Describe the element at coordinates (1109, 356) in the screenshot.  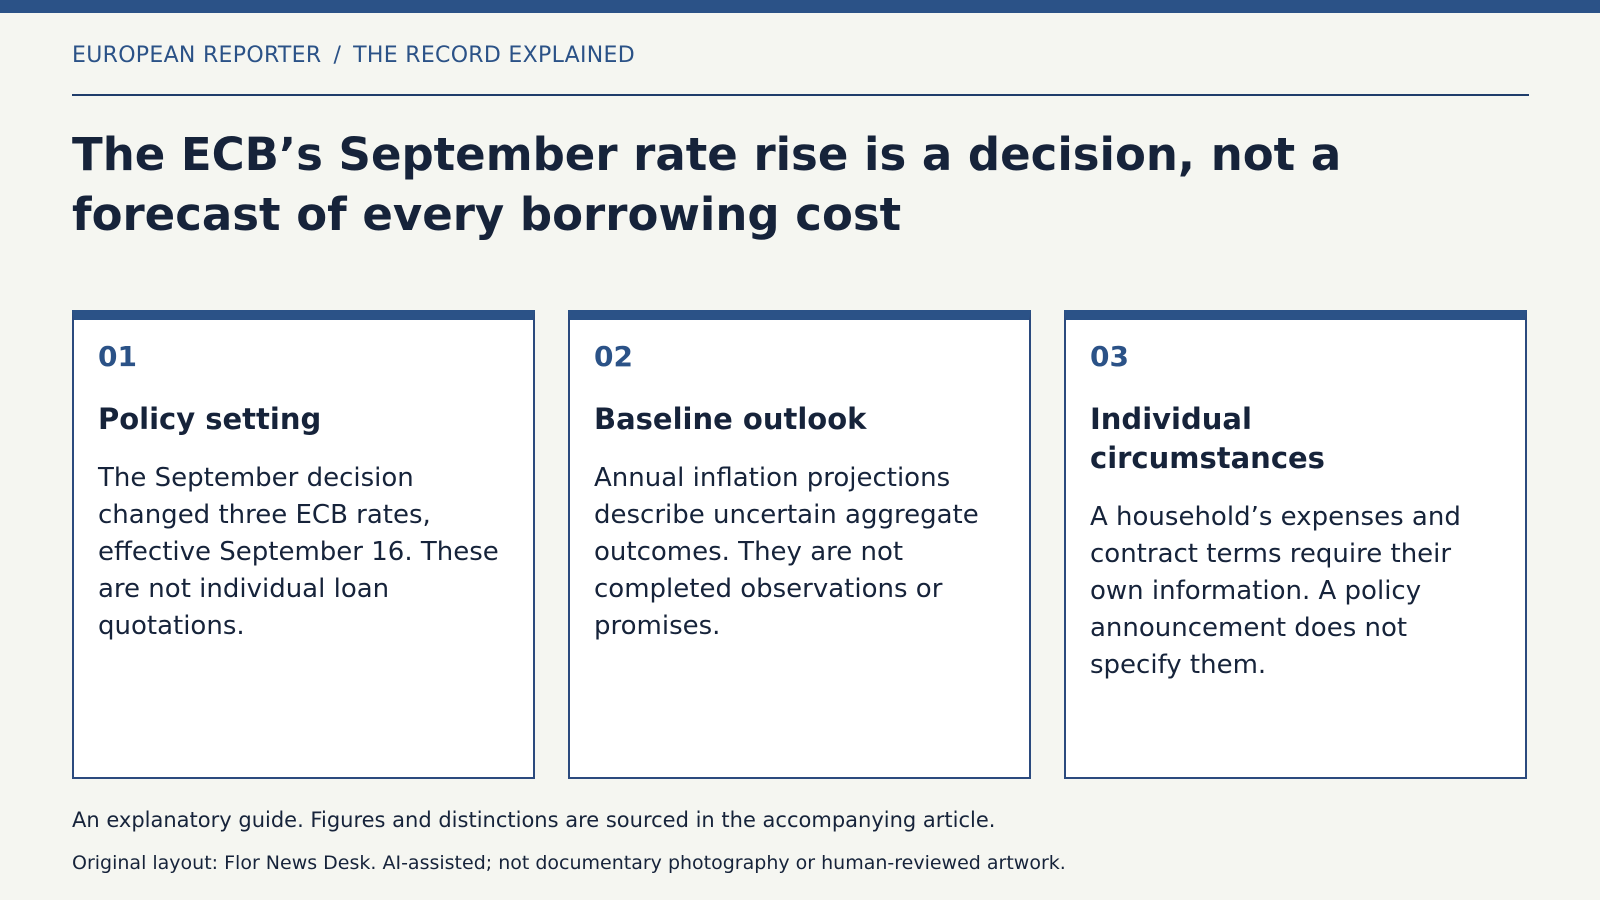
I see `card-number: 03` at that location.